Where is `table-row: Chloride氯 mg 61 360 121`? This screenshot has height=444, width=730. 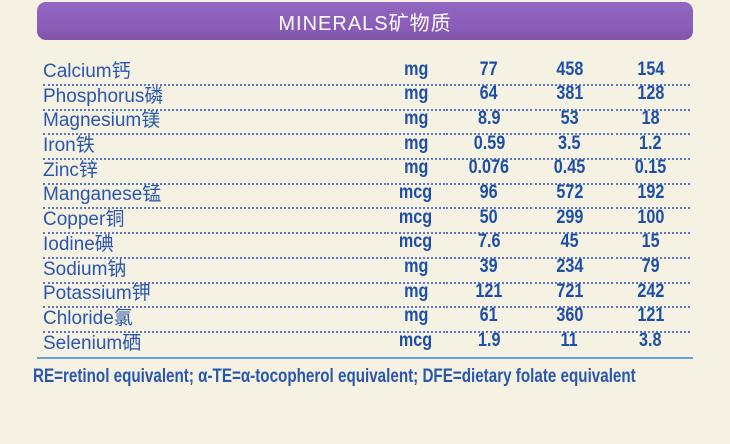
table-row: Chloride氯 mg 61 360 121 is located at coordinates (367, 318).